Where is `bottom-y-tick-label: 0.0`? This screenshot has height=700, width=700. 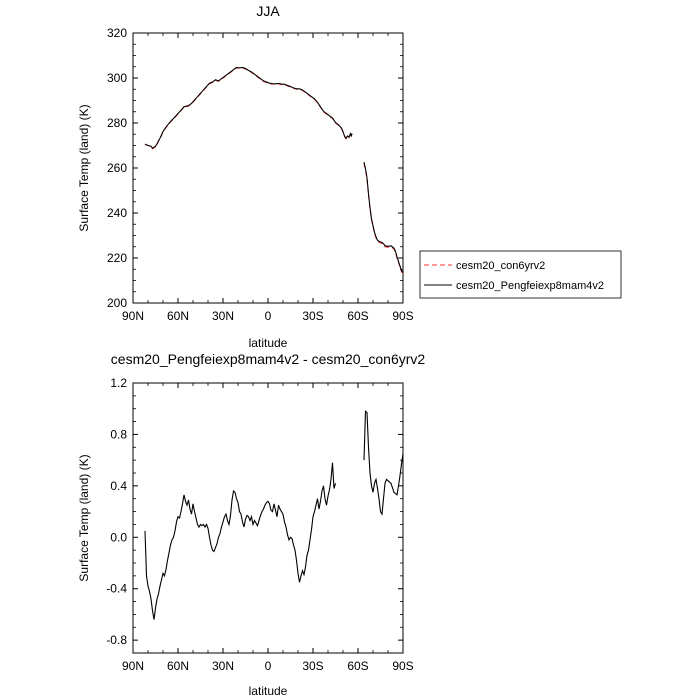 bottom-y-tick-label: 0.0 is located at coordinates (118, 537).